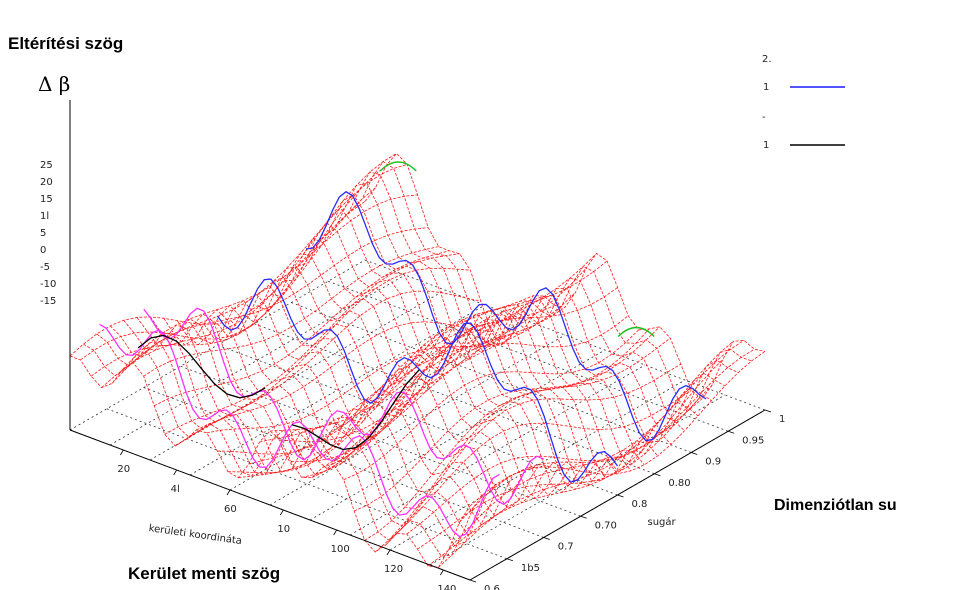 The width and height of the screenshot is (953, 590). What do you see at coordinates (45, 267) in the screenshot?
I see `z-tick-label: -5` at bounding box center [45, 267].